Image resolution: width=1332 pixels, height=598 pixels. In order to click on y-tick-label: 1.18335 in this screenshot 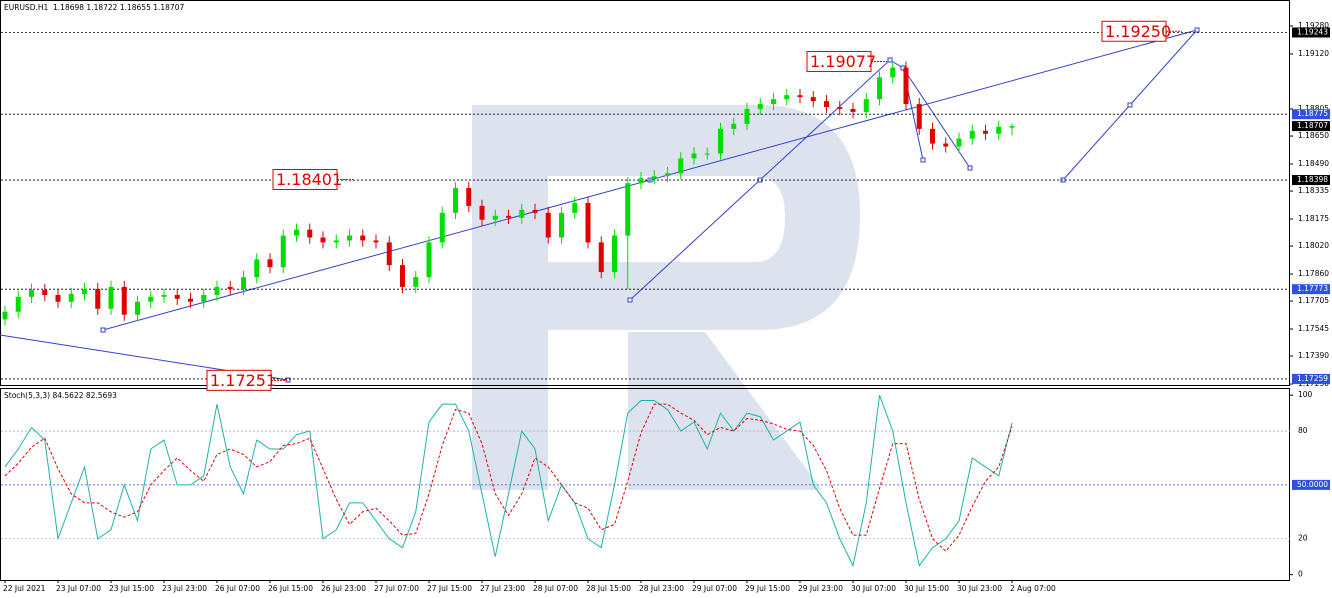, I will do `click(1313, 190)`.